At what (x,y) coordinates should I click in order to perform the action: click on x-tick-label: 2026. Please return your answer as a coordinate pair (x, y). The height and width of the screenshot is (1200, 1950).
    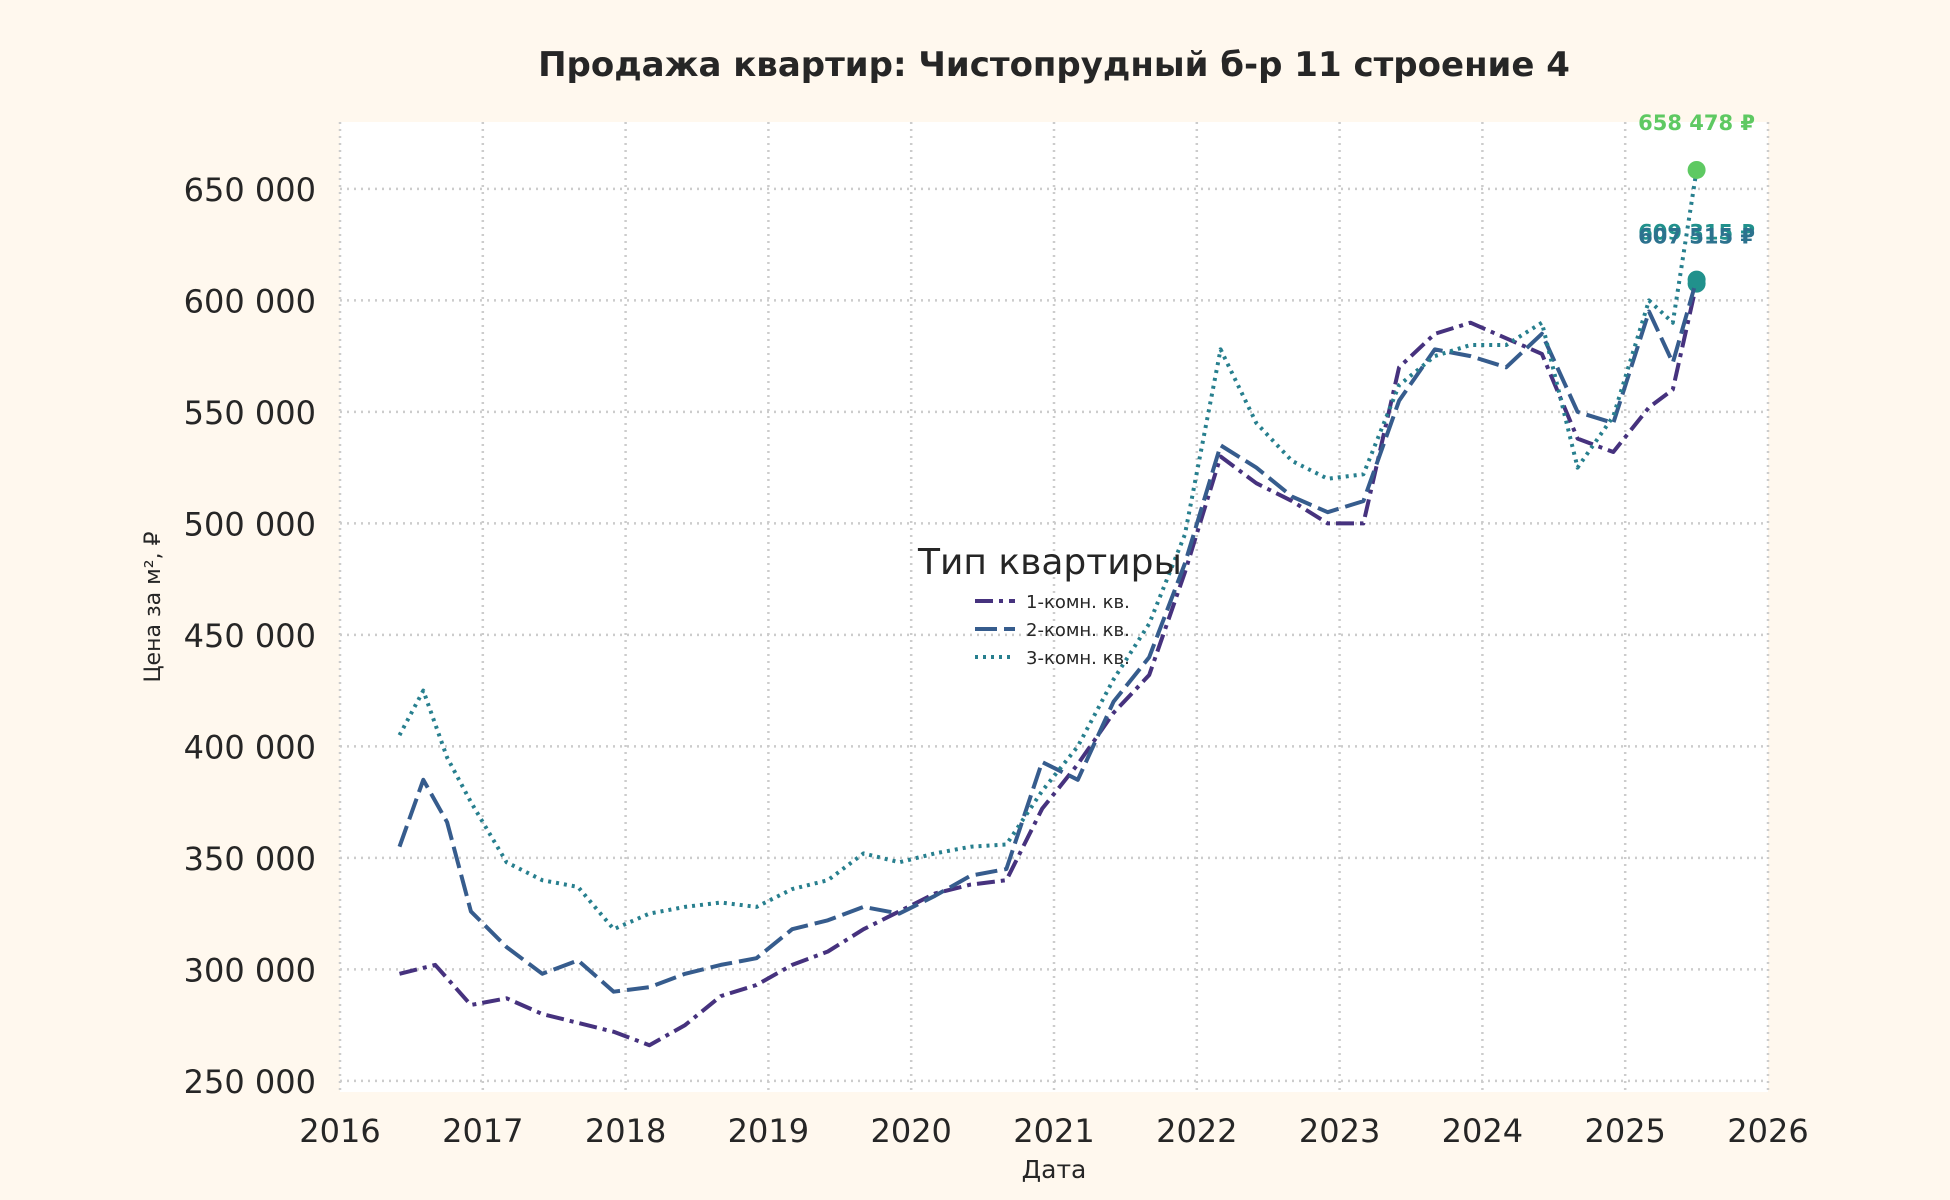
    Looking at the image, I should click on (1767, 1131).